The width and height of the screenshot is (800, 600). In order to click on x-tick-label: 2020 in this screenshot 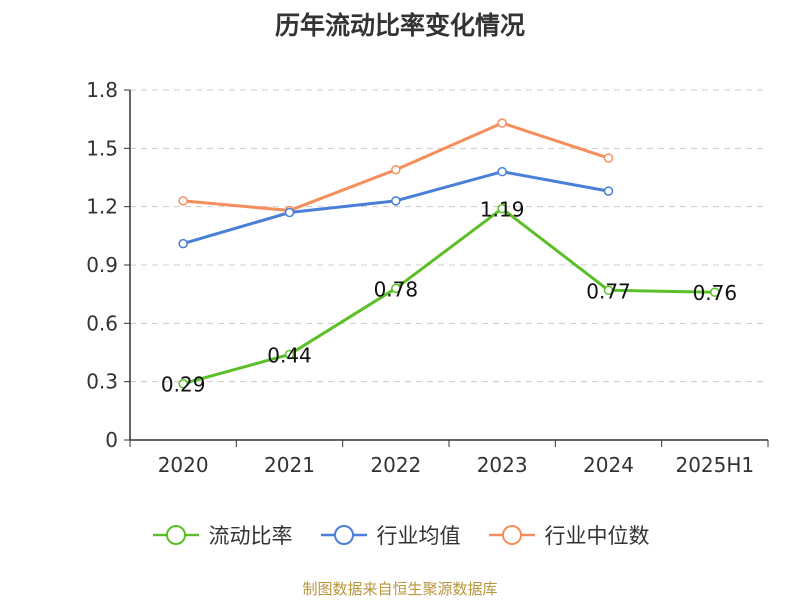, I will do `click(183, 465)`.